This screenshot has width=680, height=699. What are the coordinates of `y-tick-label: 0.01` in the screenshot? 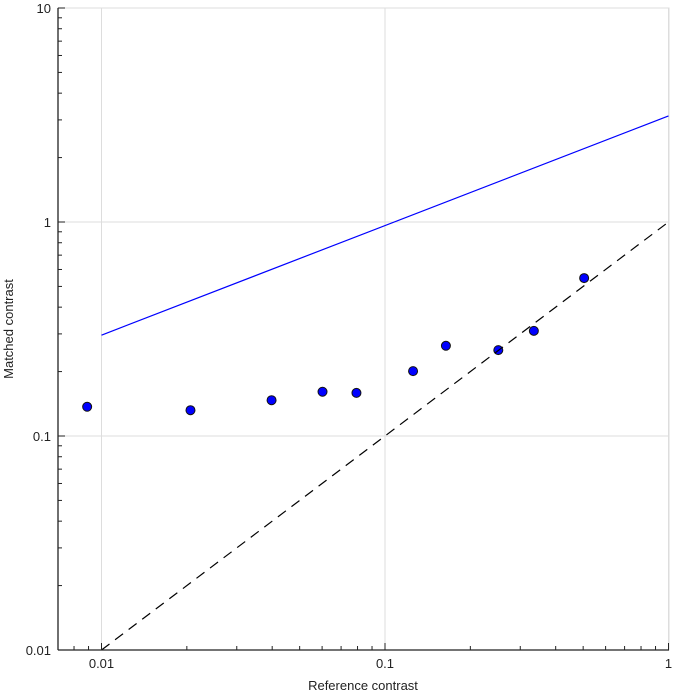 It's located at (38, 650).